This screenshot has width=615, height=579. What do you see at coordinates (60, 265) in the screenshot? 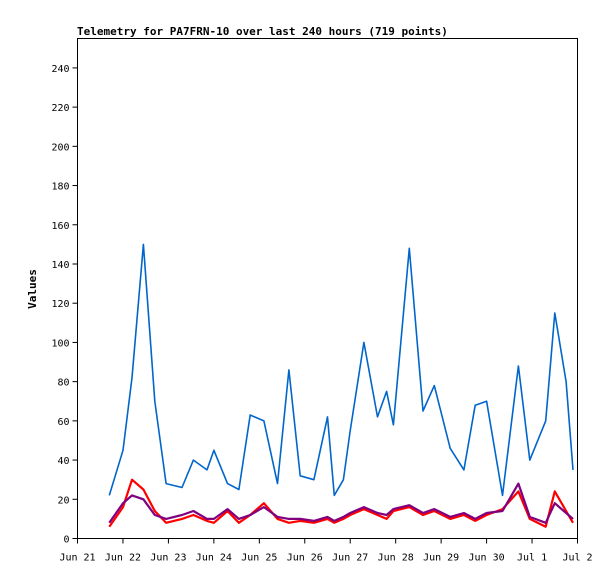
I see `y-tick-label: 140` at bounding box center [60, 265].